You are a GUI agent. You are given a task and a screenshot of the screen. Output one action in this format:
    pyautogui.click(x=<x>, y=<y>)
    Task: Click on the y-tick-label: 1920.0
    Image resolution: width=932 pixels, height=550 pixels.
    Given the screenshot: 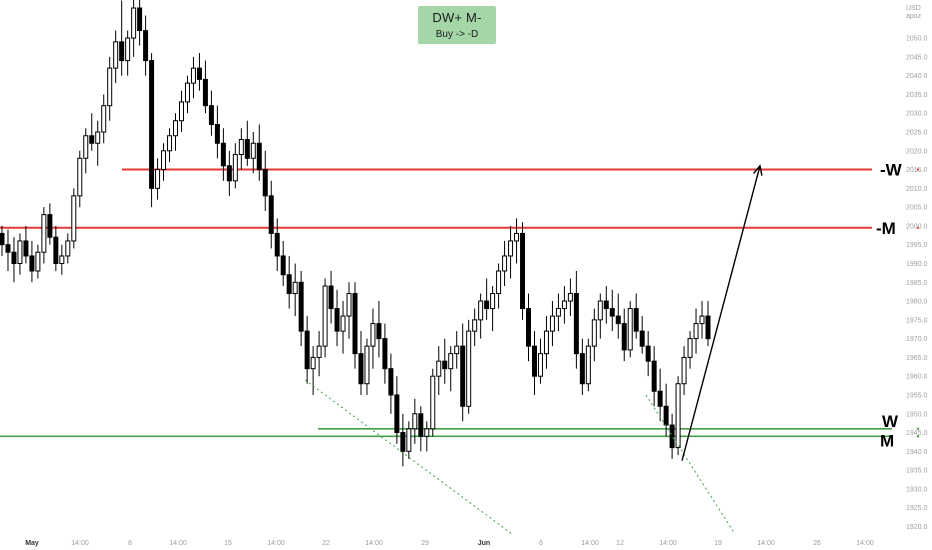 What is the action you would take?
    pyautogui.click(x=917, y=527)
    